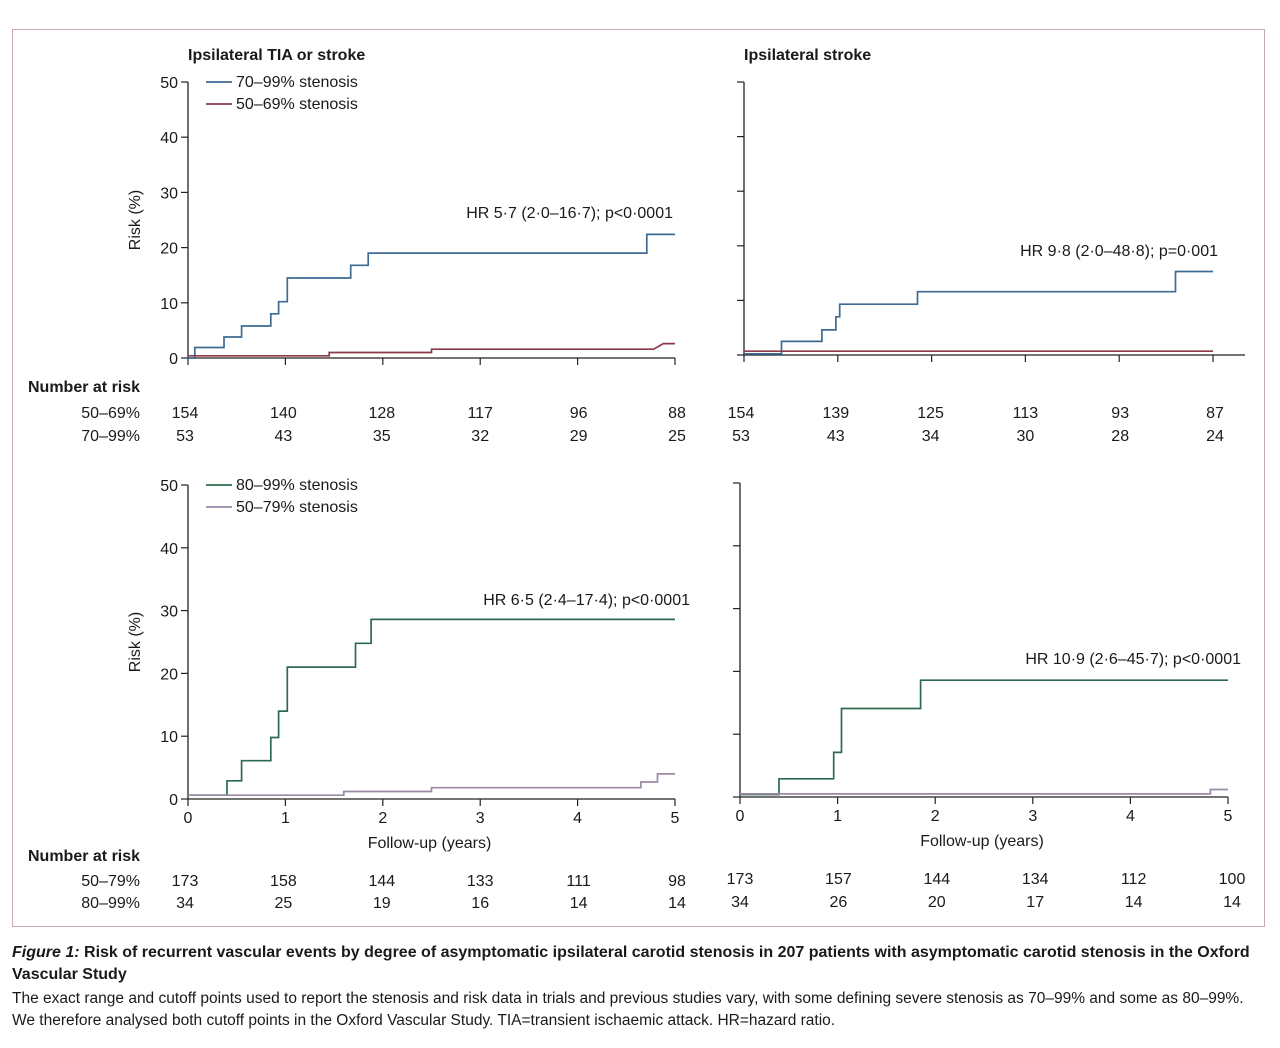 Image resolution: width=1280 pixels, height=1048 pixels. What do you see at coordinates (740, 816) in the screenshot?
I see `panel-4-x-tick-label: 0` at bounding box center [740, 816].